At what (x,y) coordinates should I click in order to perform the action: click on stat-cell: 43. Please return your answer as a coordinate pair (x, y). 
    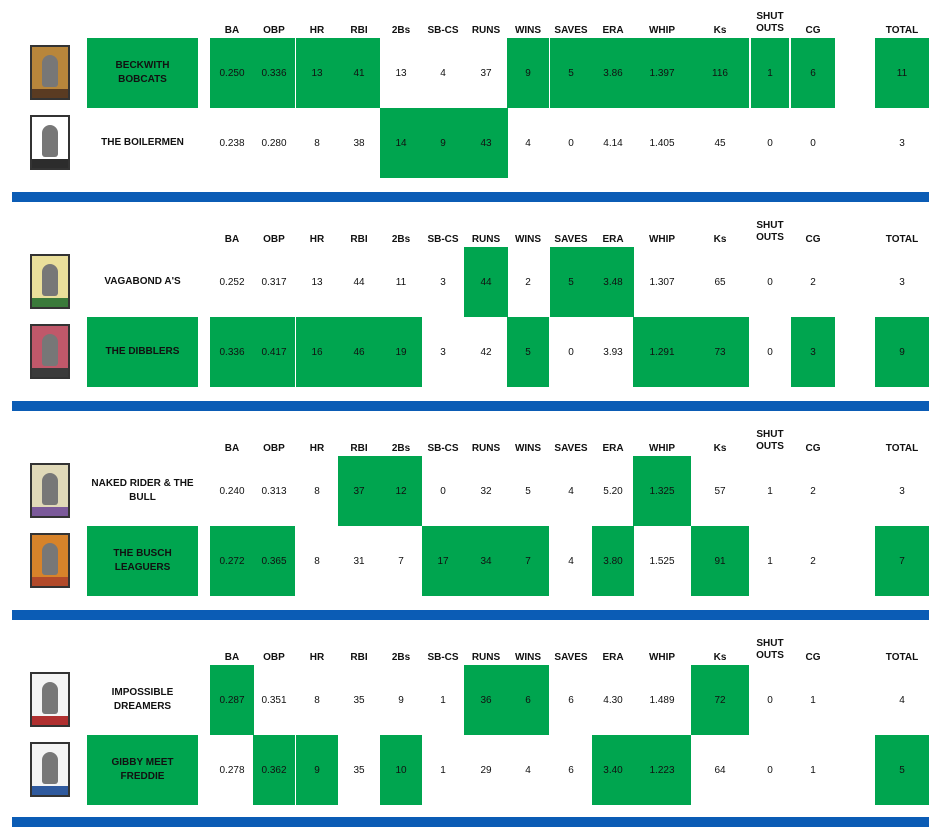
    Looking at the image, I should click on (486, 143).